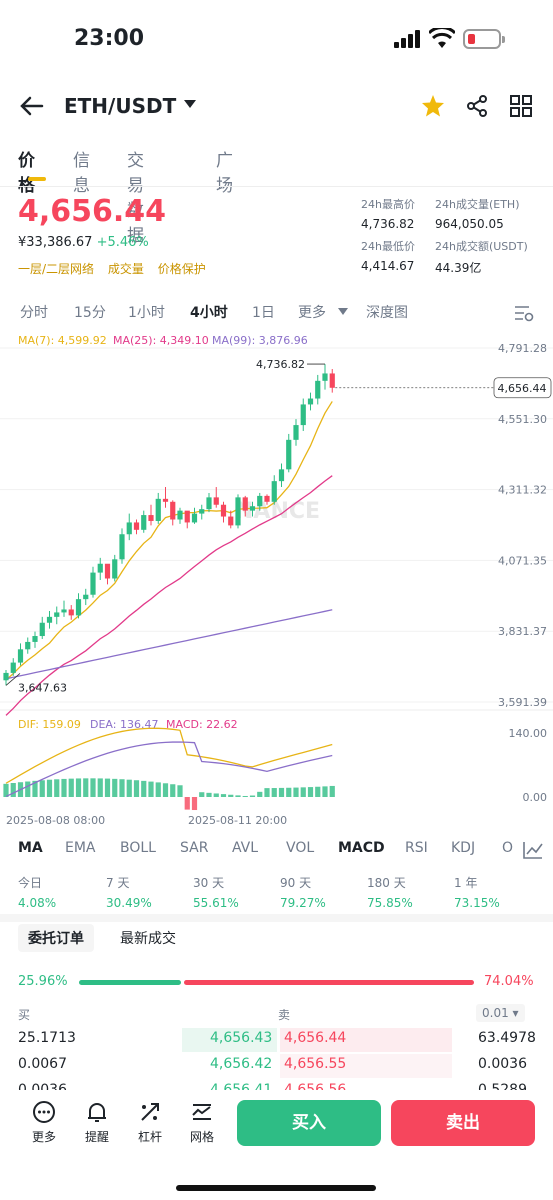 This screenshot has height=1200, width=553. What do you see at coordinates (55, 242) in the screenshot?
I see `cny-value: ¥33,386.67` at bounding box center [55, 242].